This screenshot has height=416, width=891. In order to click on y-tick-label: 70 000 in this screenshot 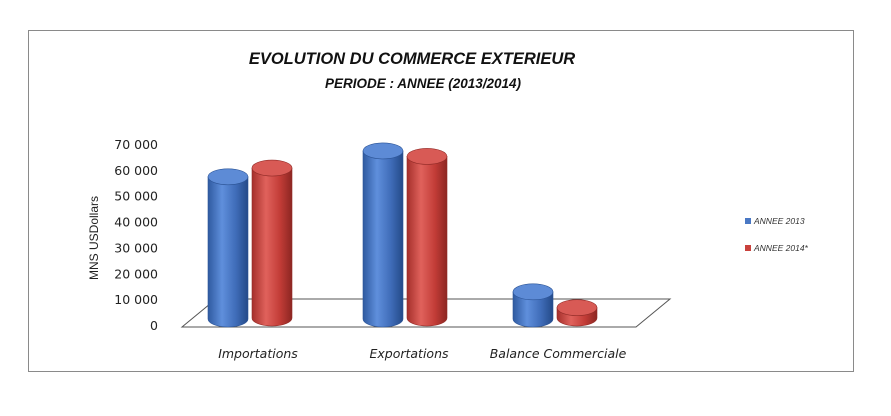, I will do `click(136, 144)`.